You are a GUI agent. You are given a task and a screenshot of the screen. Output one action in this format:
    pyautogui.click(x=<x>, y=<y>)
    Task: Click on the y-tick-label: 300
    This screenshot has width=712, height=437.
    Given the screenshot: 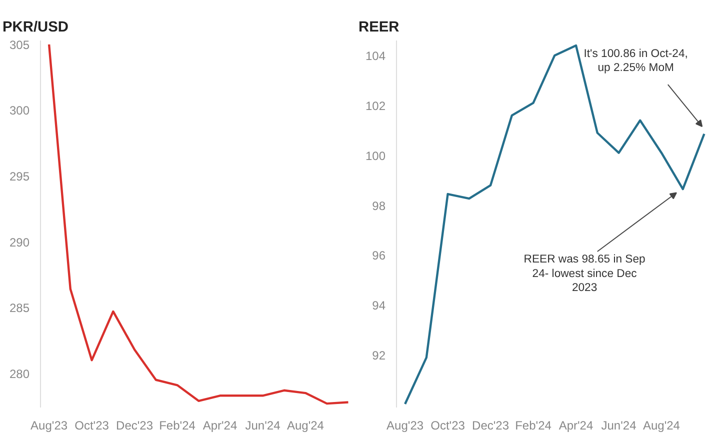 What is the action you would take?
    pyautogui.click(x=19, y=111)
    